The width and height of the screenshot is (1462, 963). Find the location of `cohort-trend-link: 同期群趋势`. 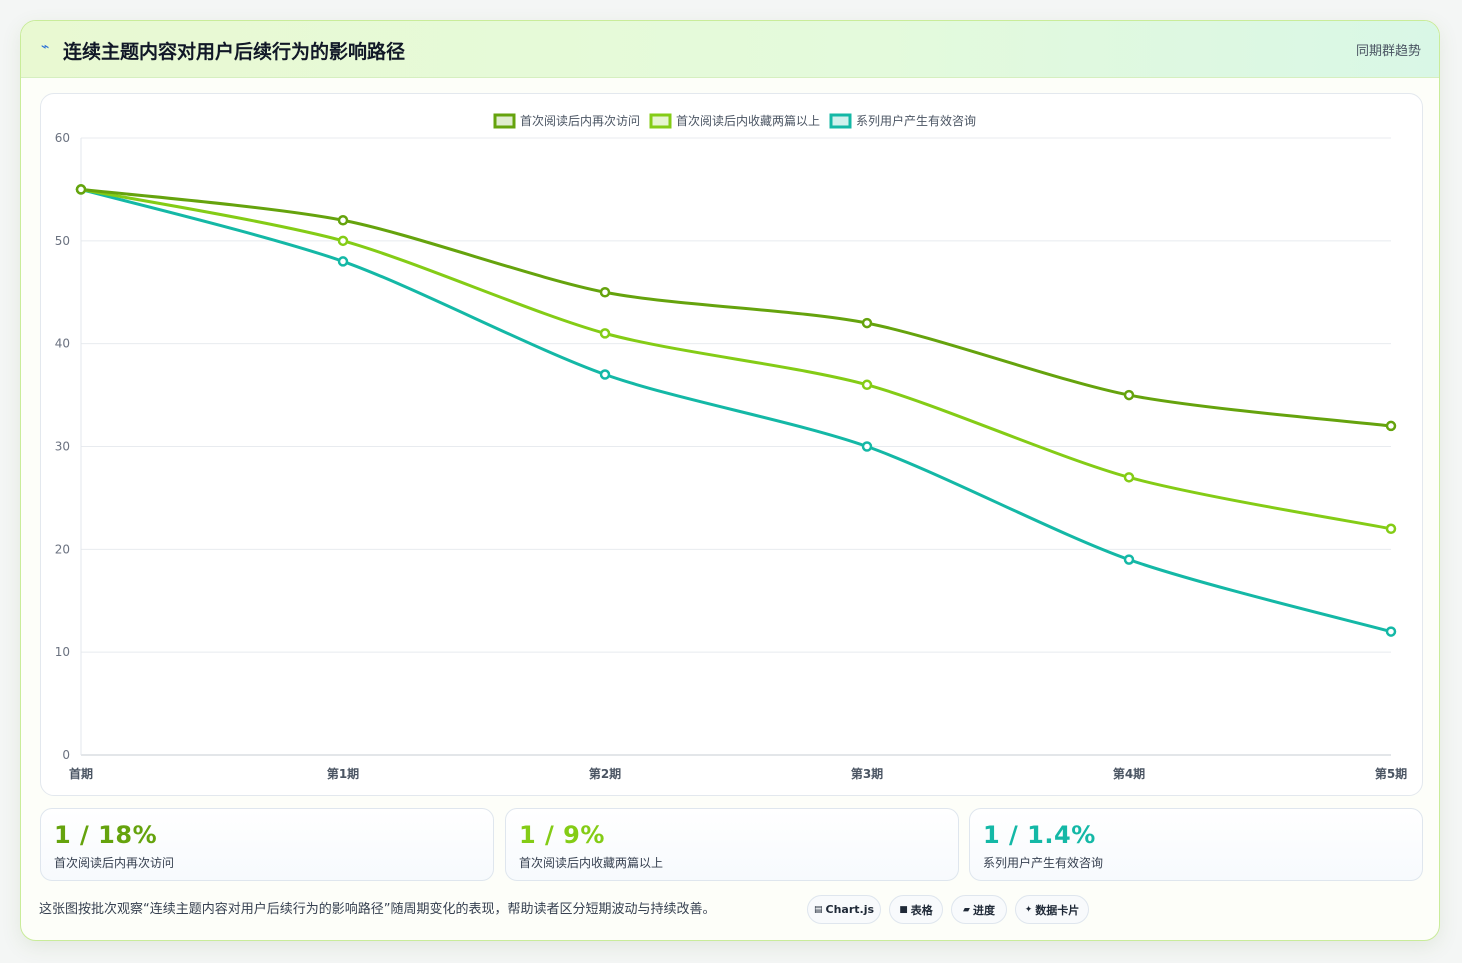

cohort-trend-link: 同期群趋势 is located at coordinates (1388, 51).